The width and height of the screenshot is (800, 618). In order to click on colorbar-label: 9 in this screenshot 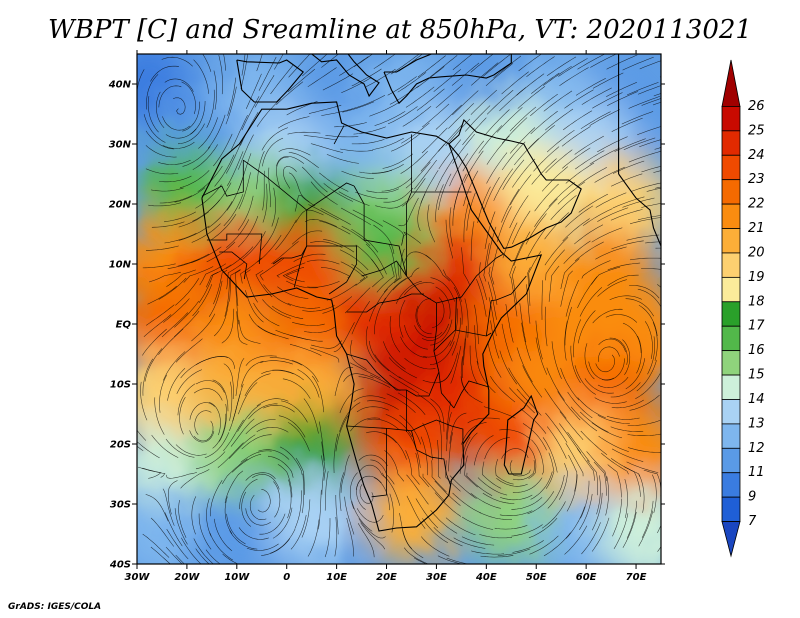, I will do `click(752, 497)`.